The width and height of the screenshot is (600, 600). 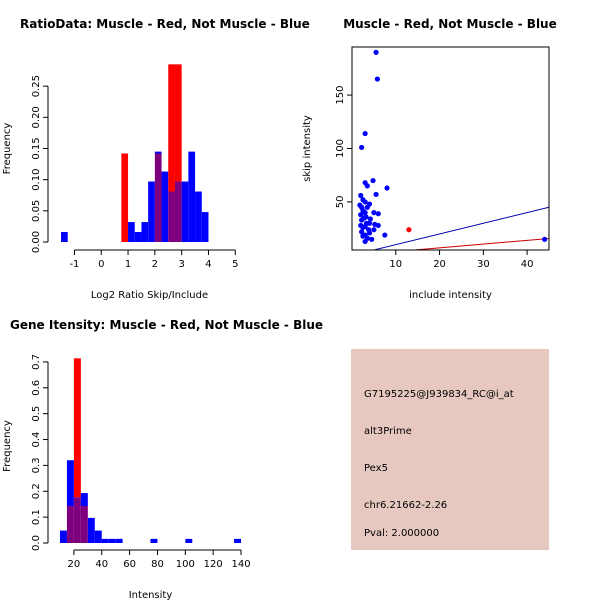 What do you see at coordinates (36, 440) in the screenshot?
I see `y-tick-label: 0.4` at bounding box center [36, 440].